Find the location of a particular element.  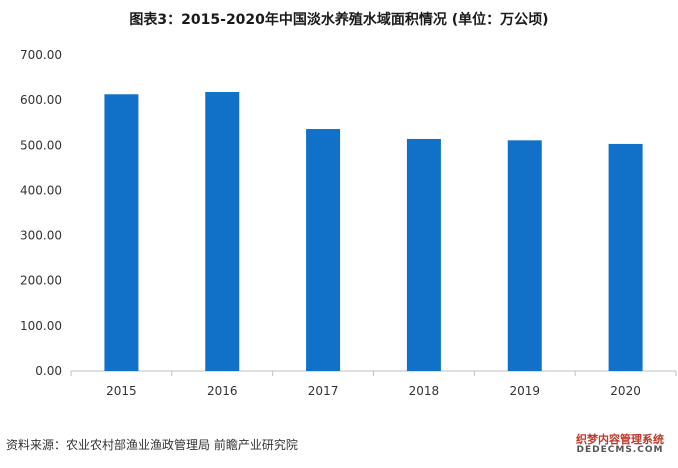

bar-2020 is located at coordinates (625, 257).